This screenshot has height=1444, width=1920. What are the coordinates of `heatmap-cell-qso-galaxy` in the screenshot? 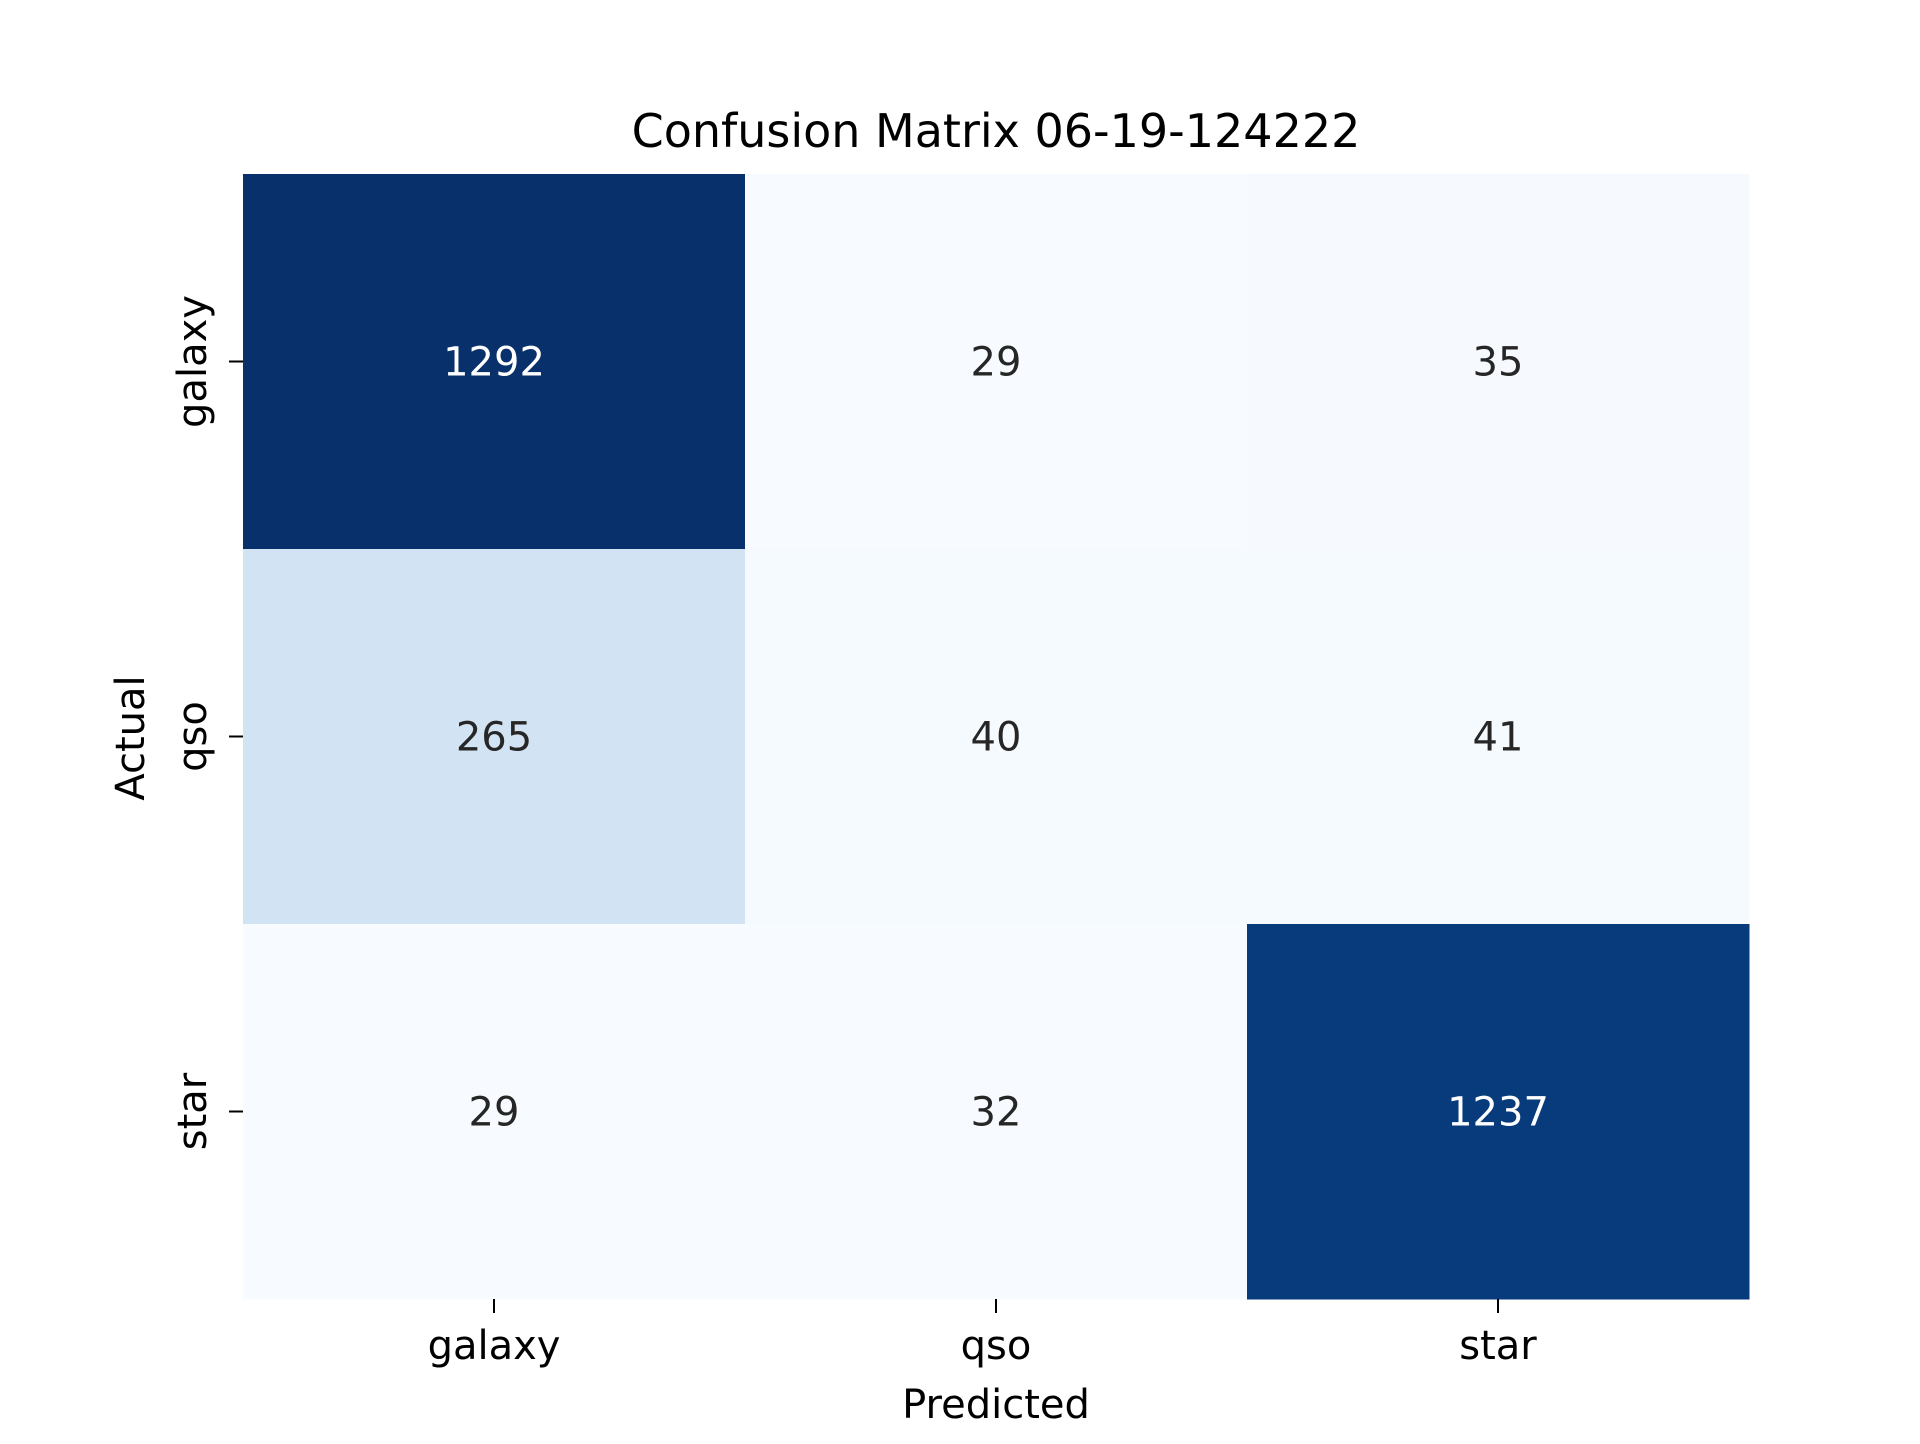 It's located at (494, 737).